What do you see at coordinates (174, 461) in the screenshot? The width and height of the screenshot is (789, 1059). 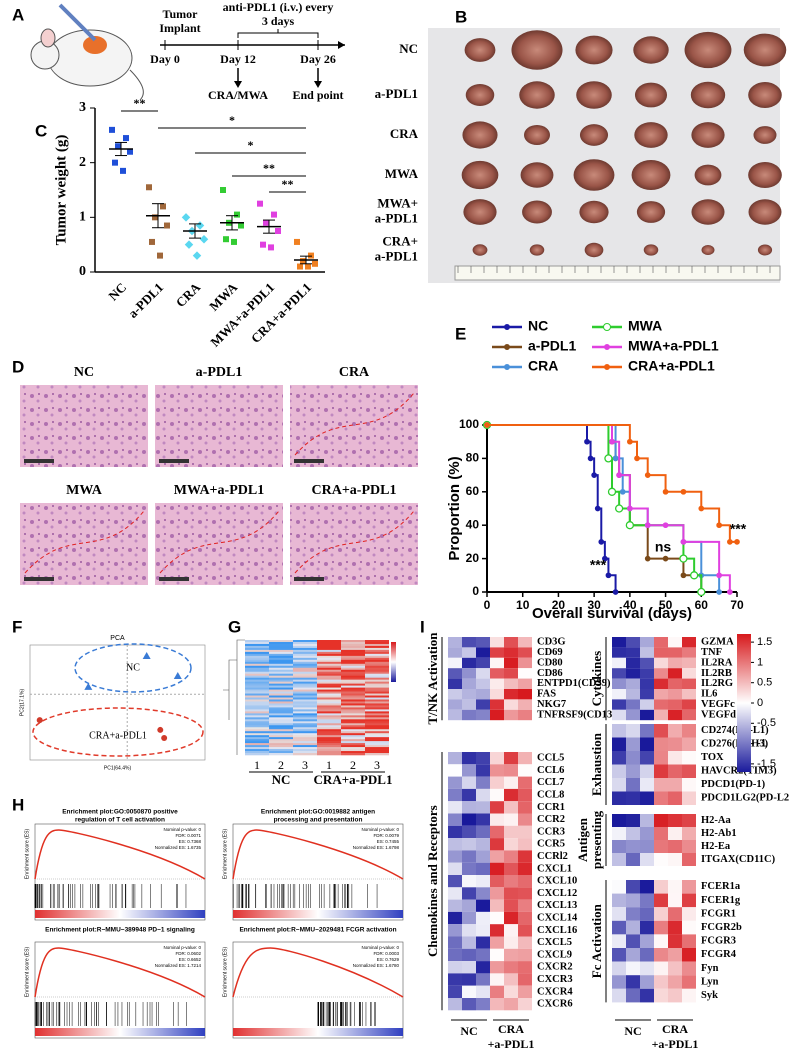 I see `scale-bar` at bounding box center [174, 461].